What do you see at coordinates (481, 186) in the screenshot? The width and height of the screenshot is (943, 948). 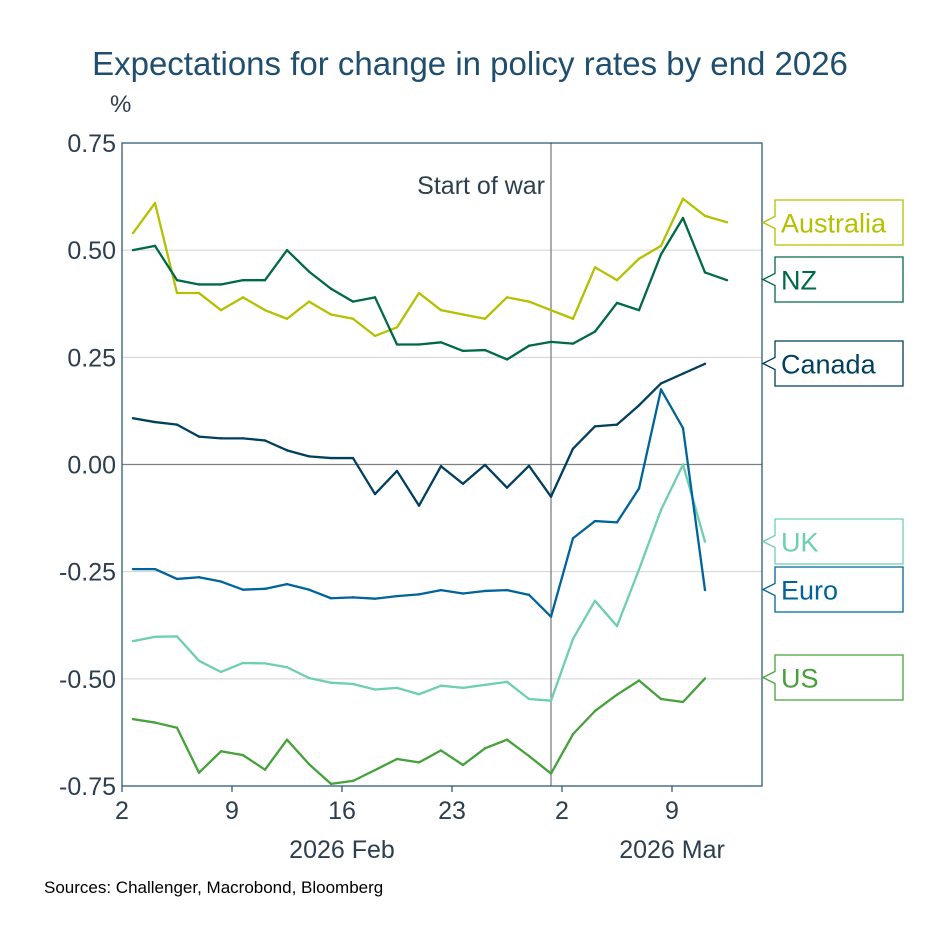 I see `annotation-start-of-war: Start of war` at bounding box center [481, 186].